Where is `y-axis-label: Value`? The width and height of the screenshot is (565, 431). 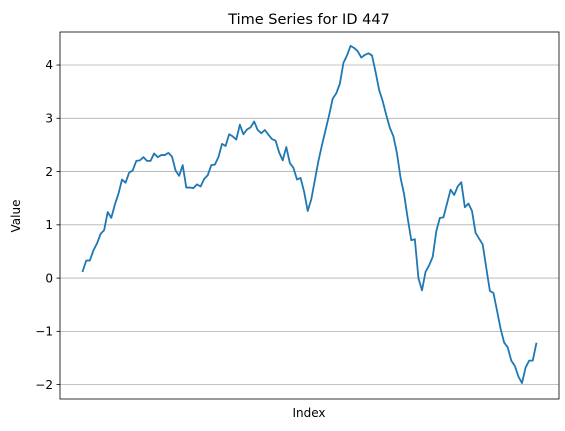 y-axis-label: Value is located at coordinates (16, 216).